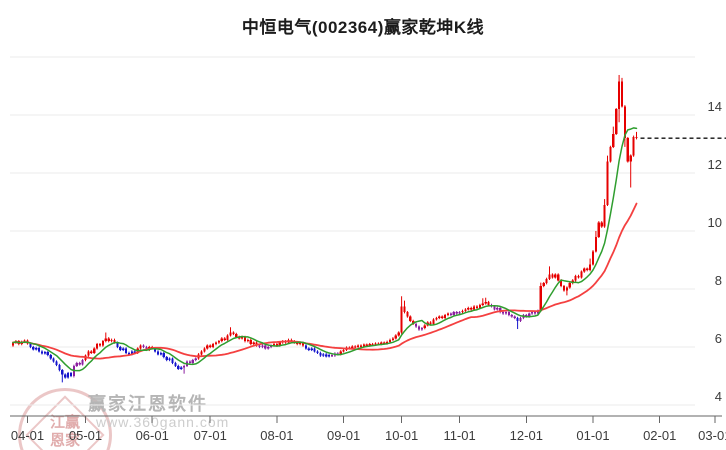 Image resolution: width=726 pixels, height=450 pixels. I want to click on x-tick-label: 02-01, so click(659, 435).